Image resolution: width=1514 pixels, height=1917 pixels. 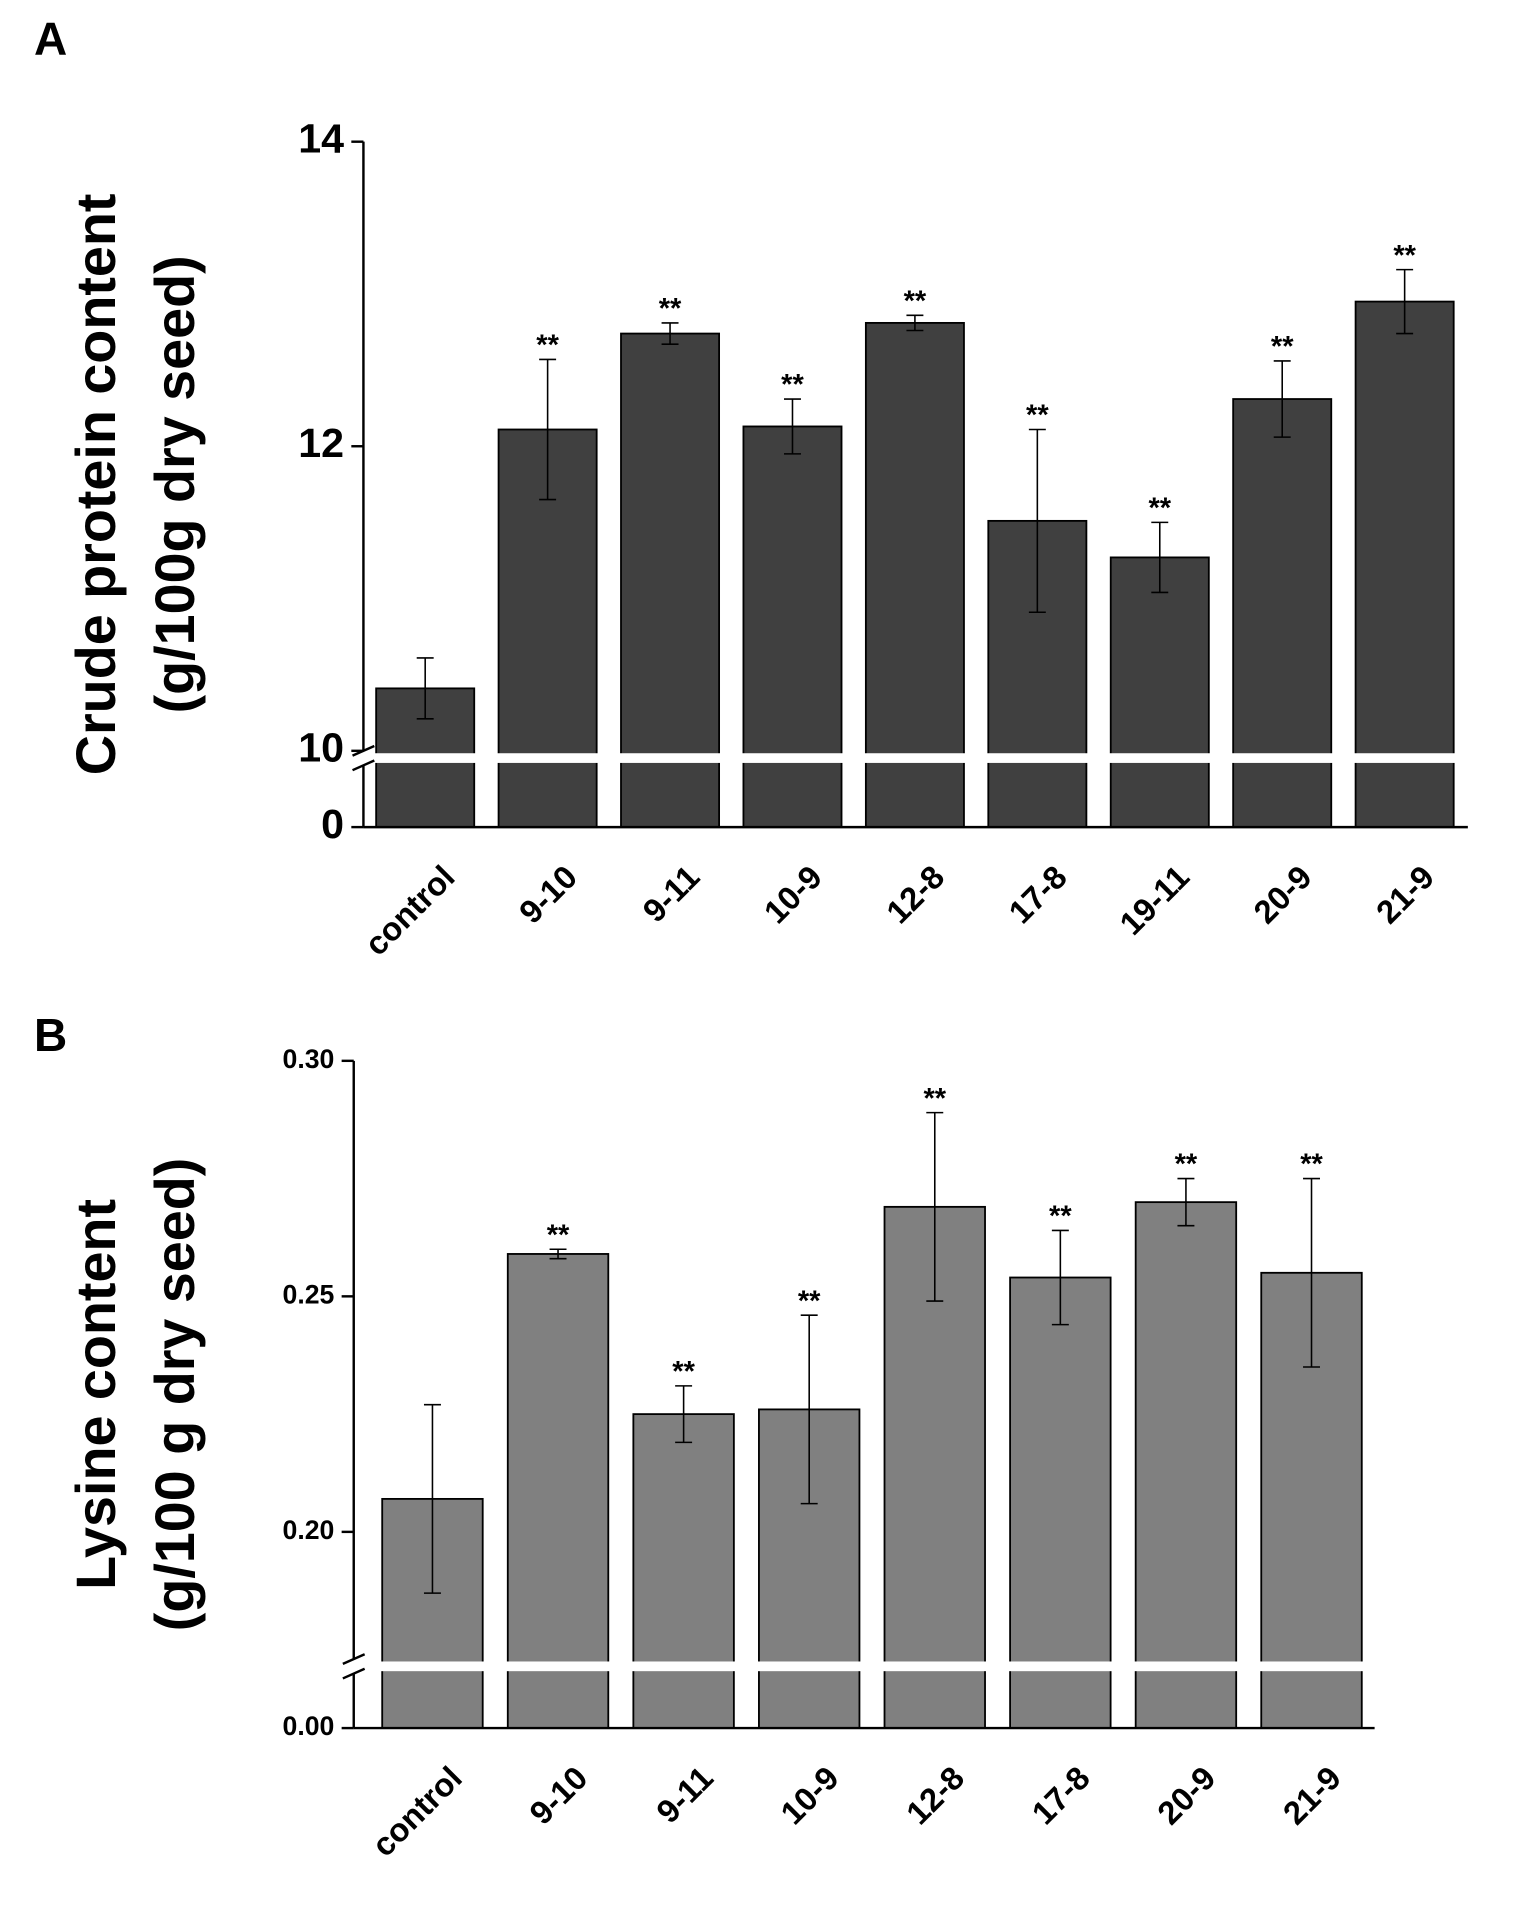 I want to click on y-axis-title: (g/100 g dry seed), so click(x=175, y=1395).